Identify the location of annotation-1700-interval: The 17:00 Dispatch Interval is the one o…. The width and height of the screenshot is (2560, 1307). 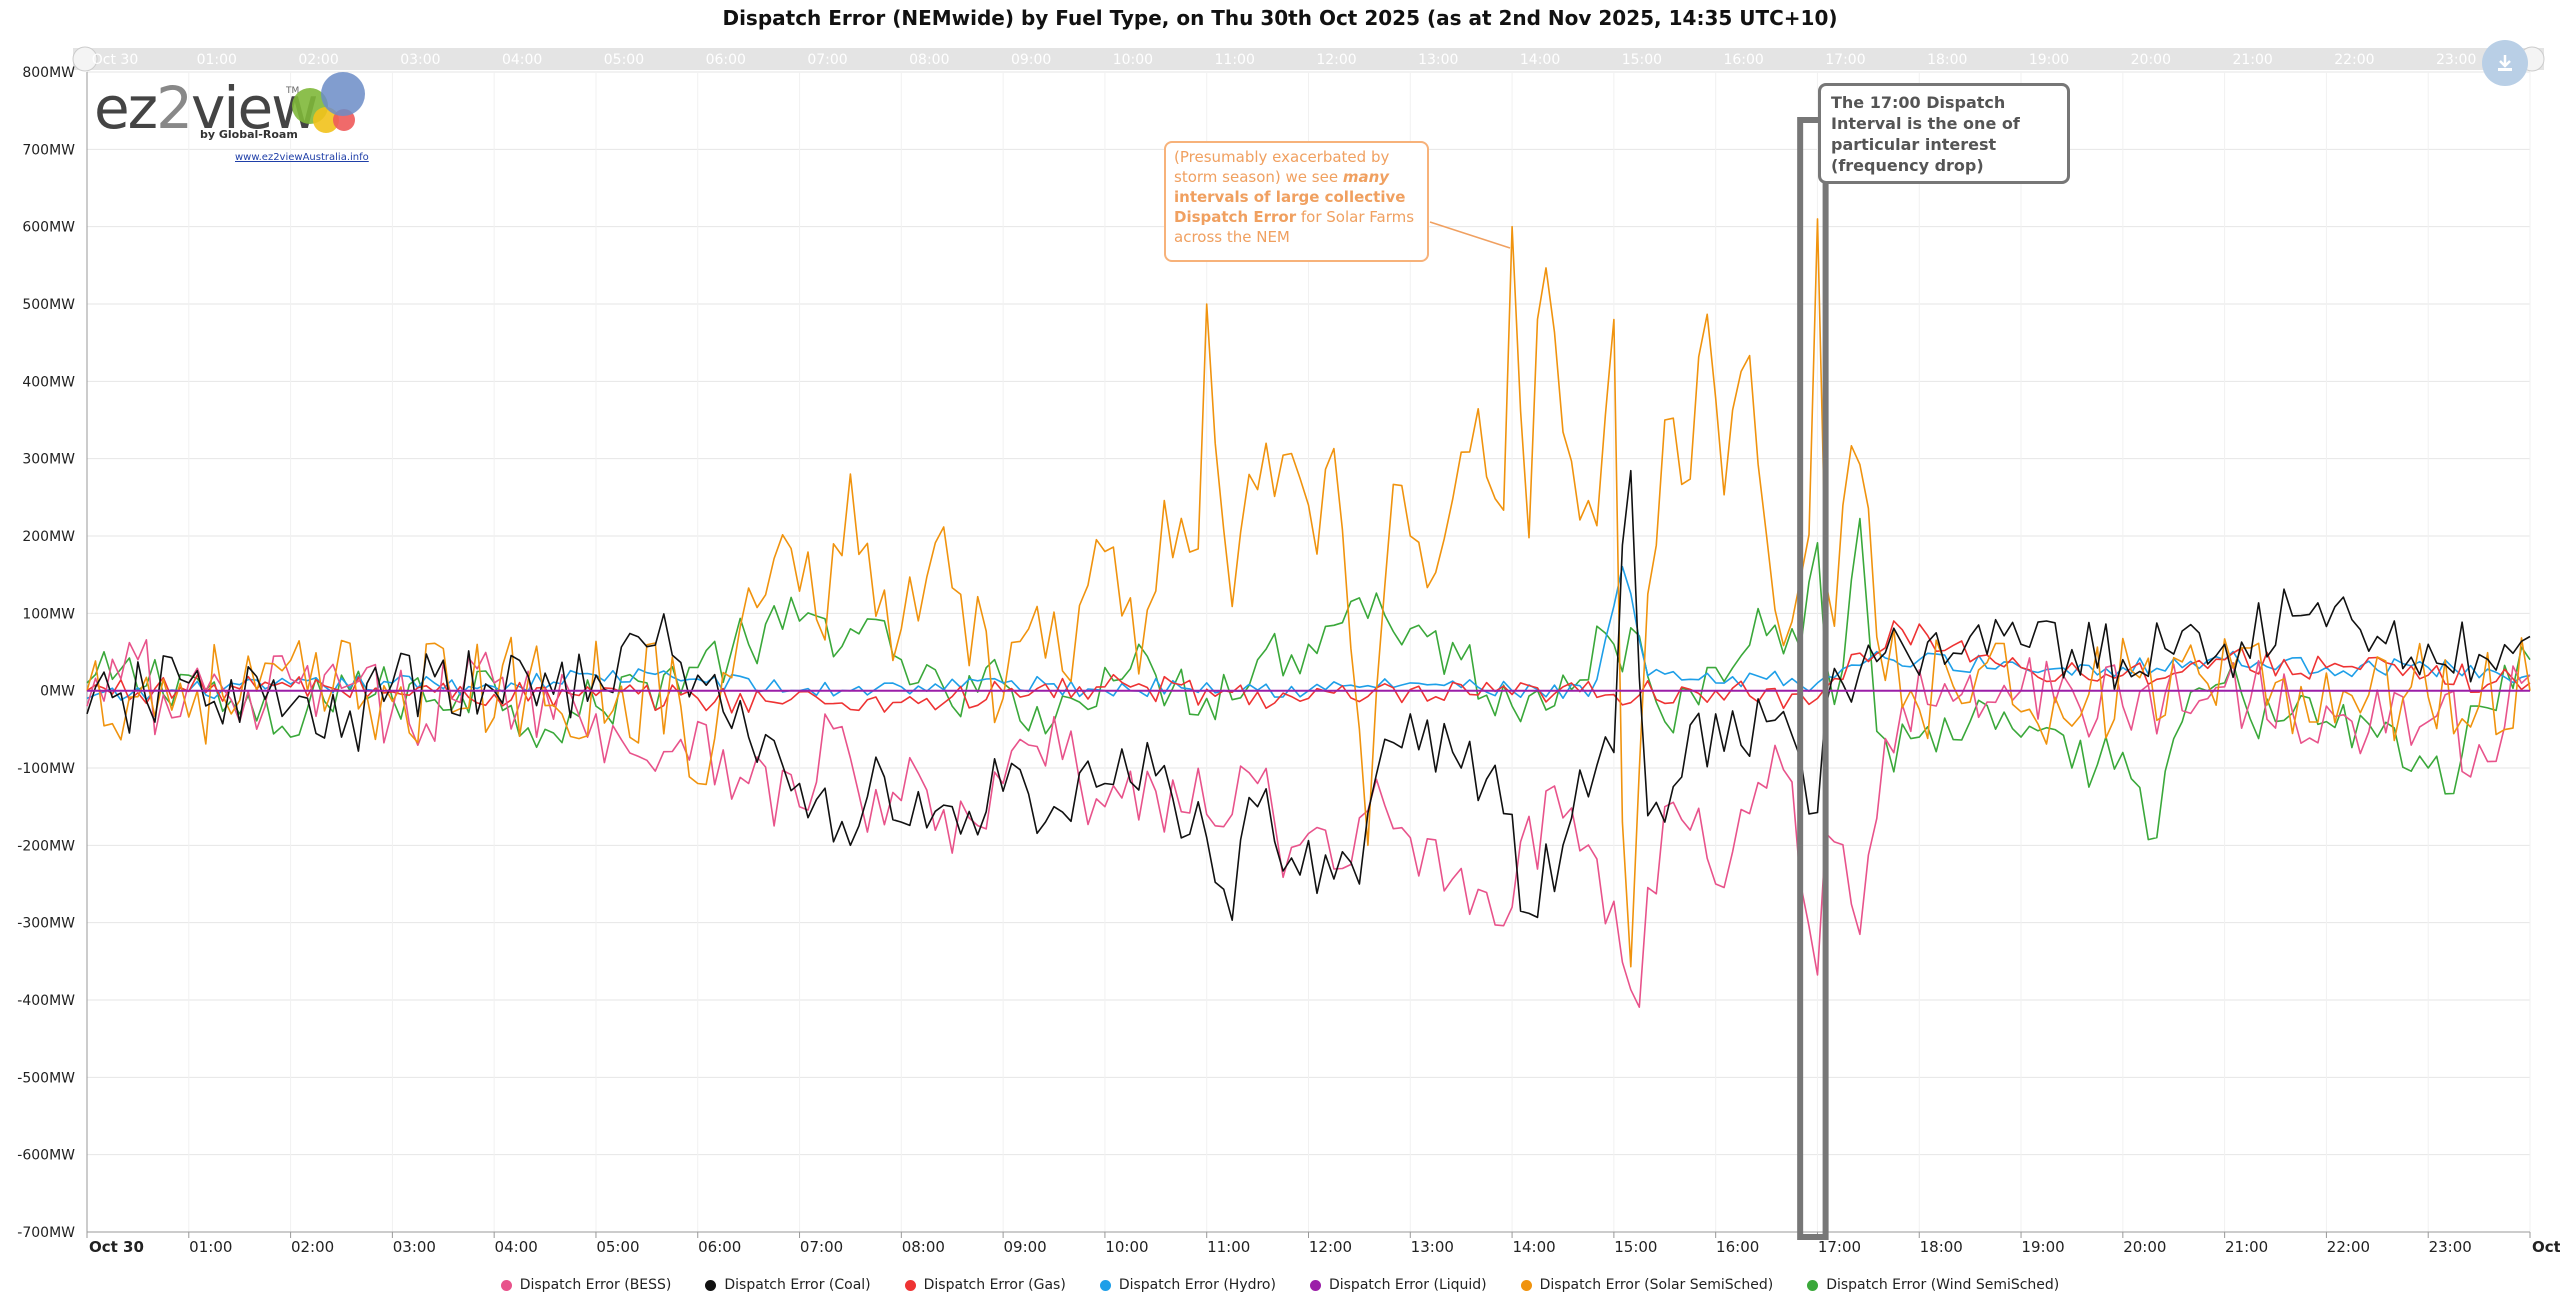
(1944, 133).